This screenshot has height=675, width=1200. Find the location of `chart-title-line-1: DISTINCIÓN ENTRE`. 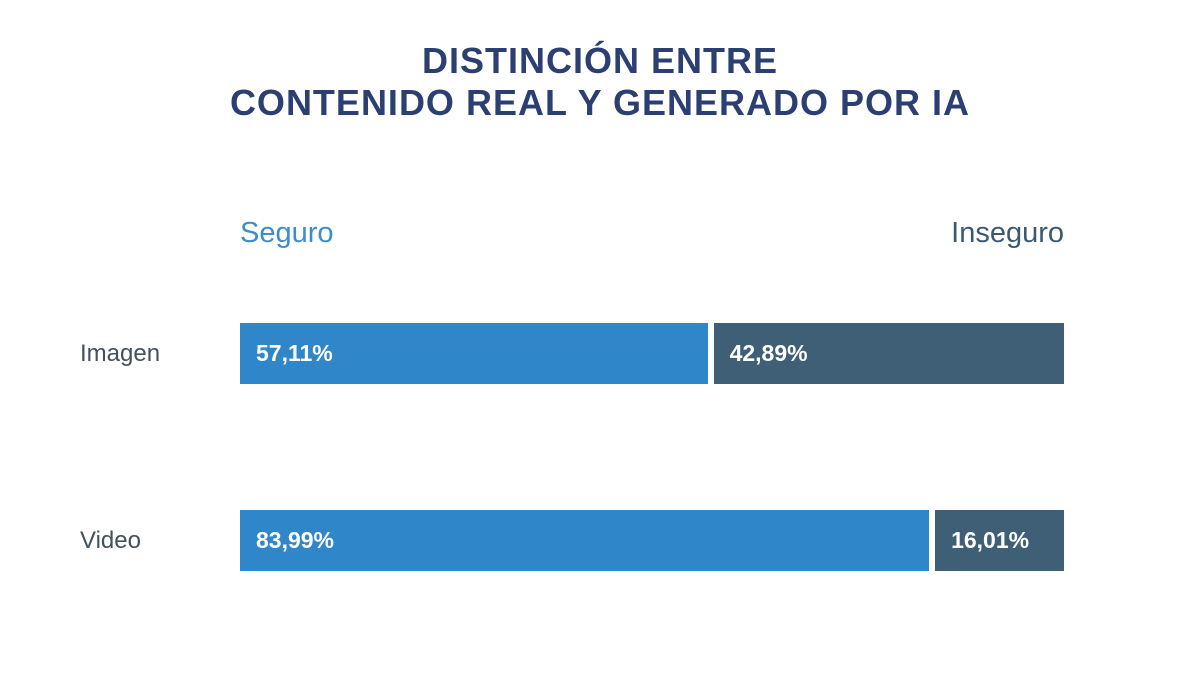

chart-title-line-1: DISTINCIÓN ENTRE is located at coordinates (599, 60).